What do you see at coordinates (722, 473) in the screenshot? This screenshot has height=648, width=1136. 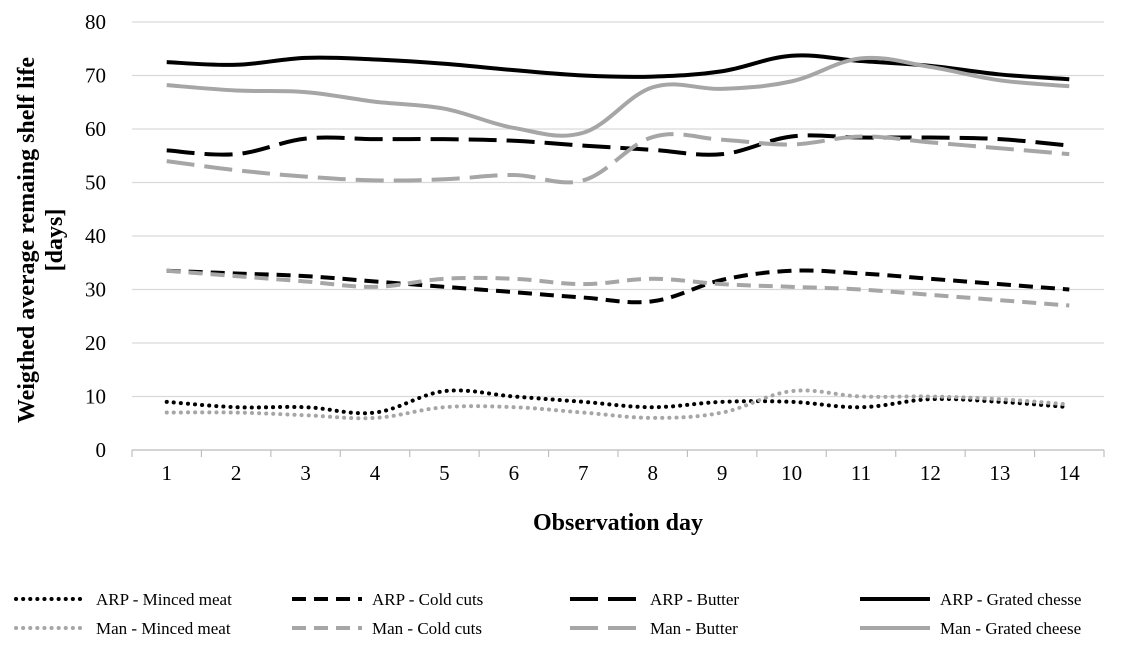 I see `x-tick-label: 9` at bounding box center [722, 473].